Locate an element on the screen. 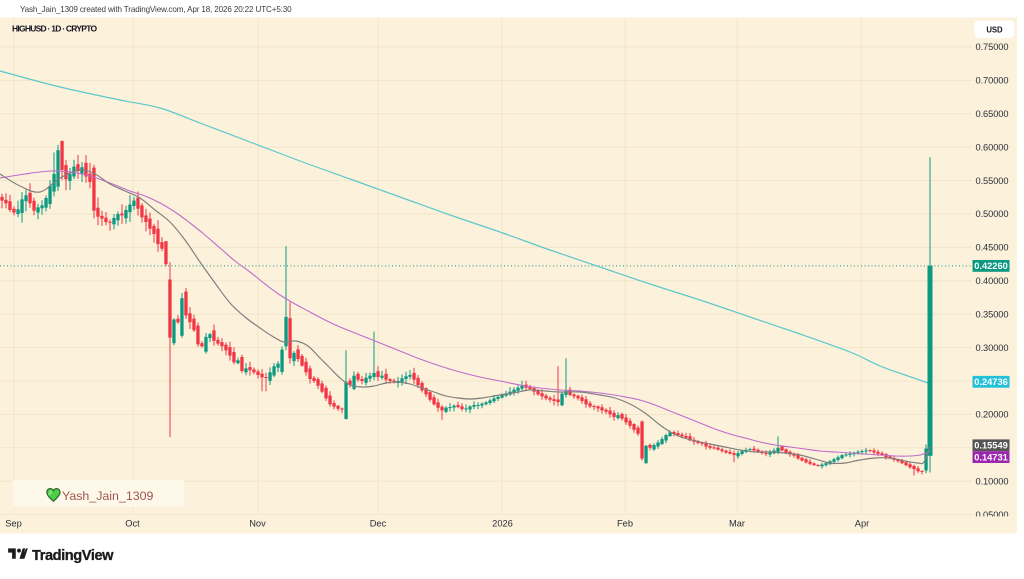  svg-text: 2026 is located at coordinates (502, 524).